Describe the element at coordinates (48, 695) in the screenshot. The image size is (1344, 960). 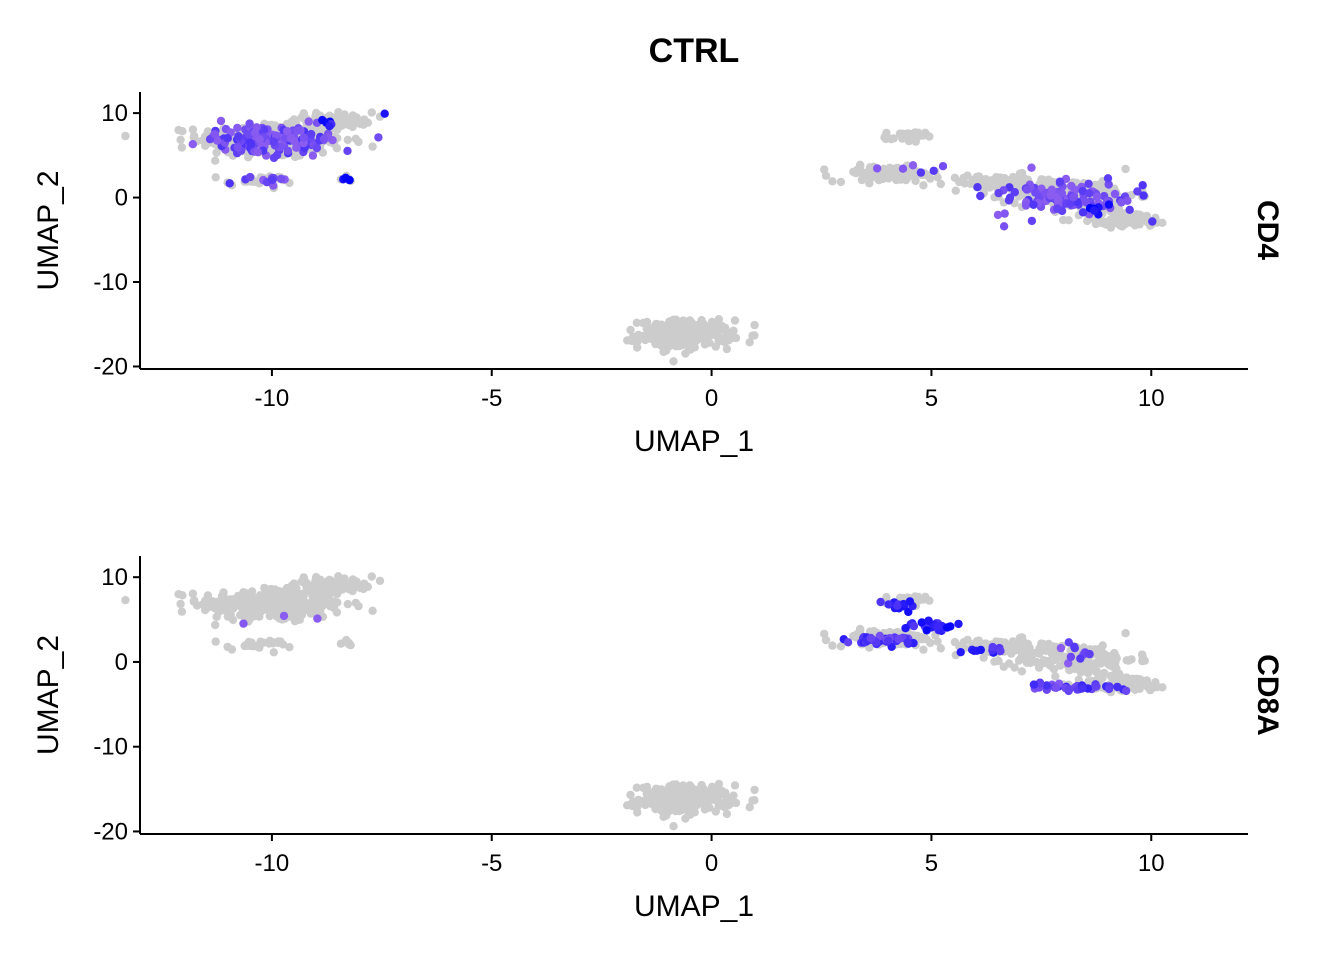
I see `y-axis-title: UMAP_2` at that location.